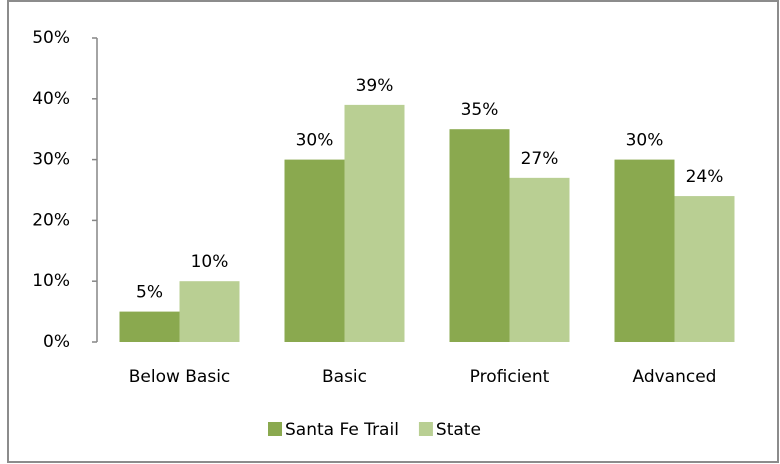 The height and width of the screenshot is (464, 780). I want to click on legend-label: State, so click(458, 430).